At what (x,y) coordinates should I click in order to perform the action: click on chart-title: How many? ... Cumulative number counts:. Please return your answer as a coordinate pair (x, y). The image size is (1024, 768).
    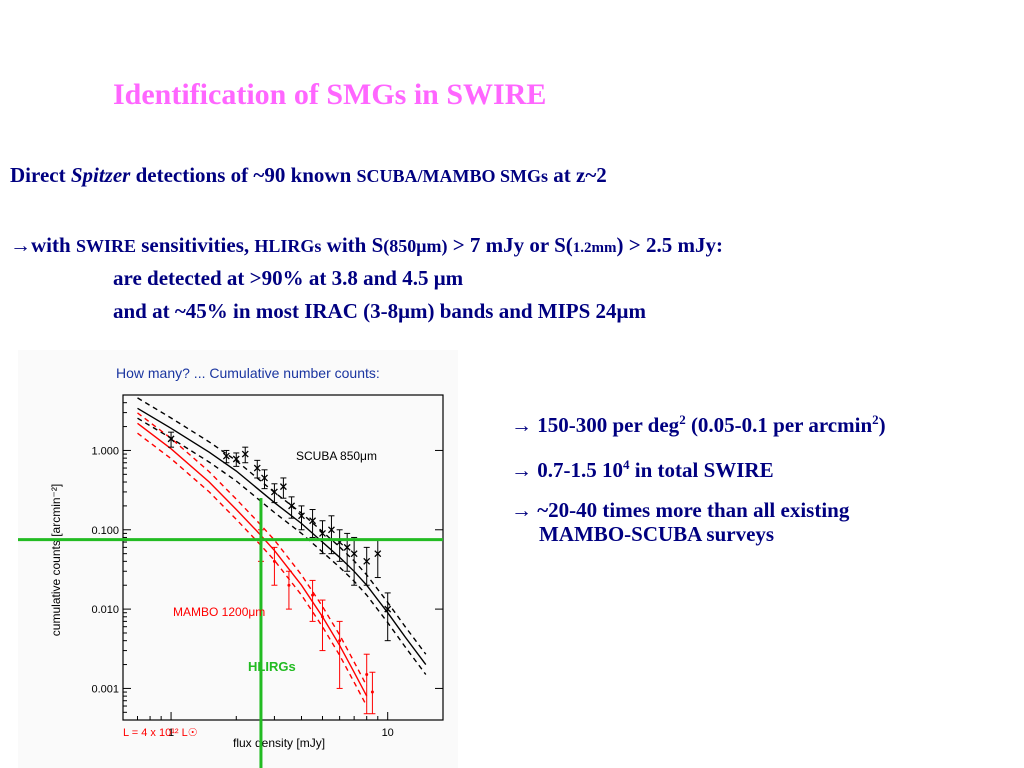
    Looking at the image, I should click on (248, 373).